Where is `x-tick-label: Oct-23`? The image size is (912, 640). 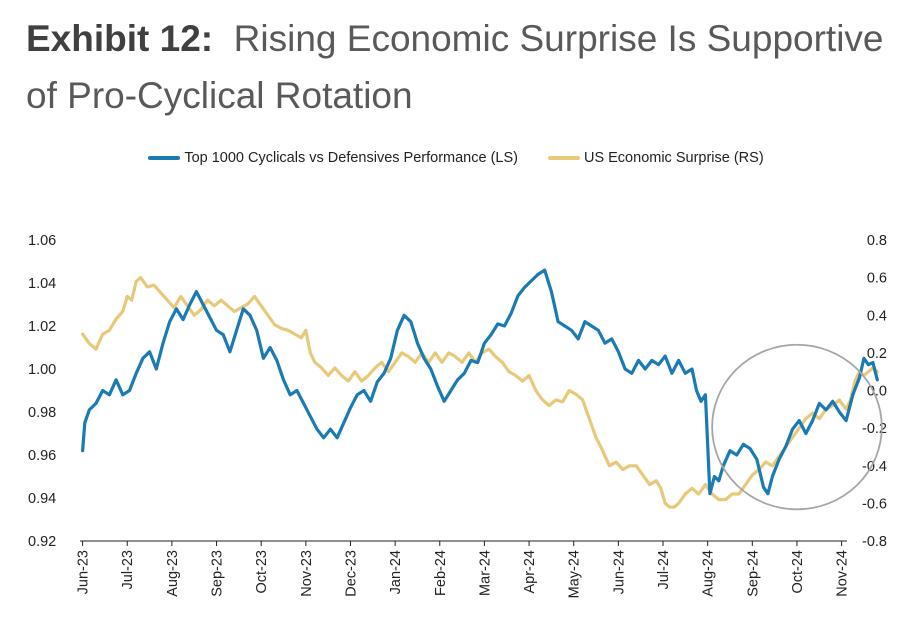 x-tick-label: Oct-23 is located at coordinates (262, 572).